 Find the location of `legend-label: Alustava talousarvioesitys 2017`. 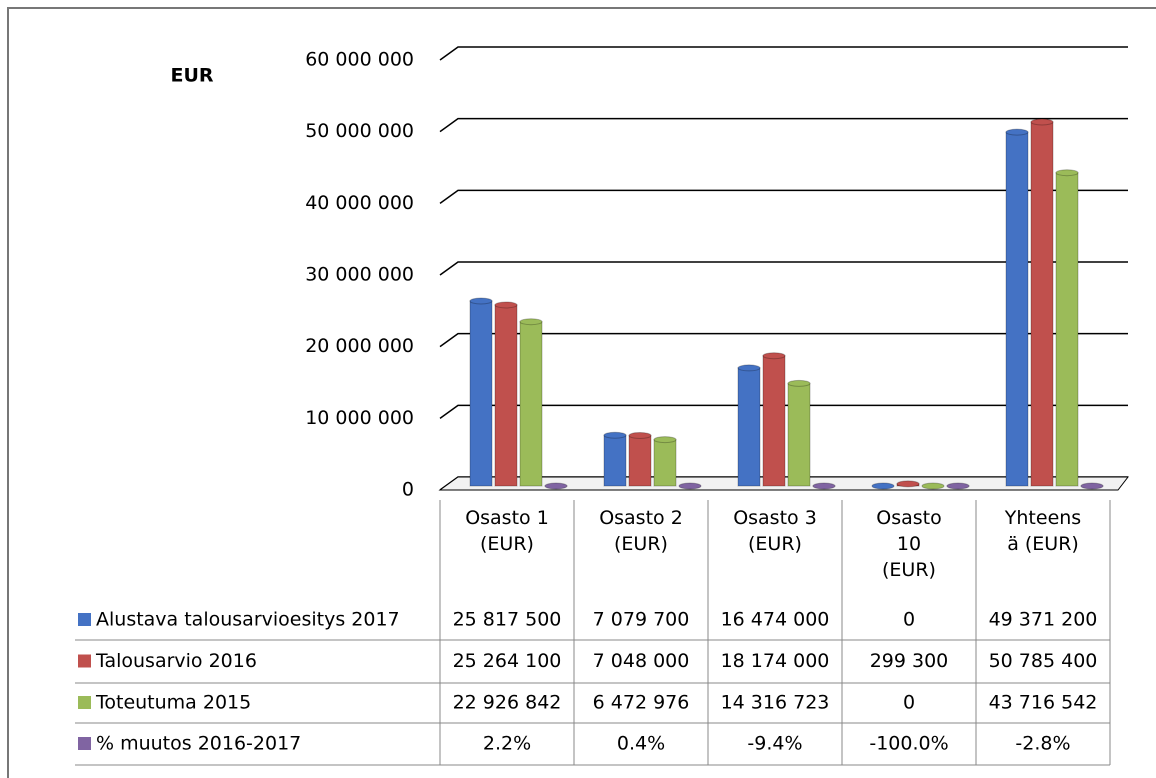

legend-label: Alustava talousarvioesitys 2017 is located at coordinates (248, 620).